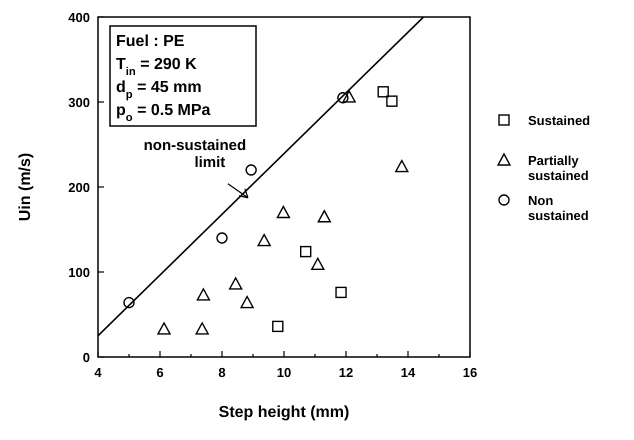 This screenshot has height=440, width=634. I want to click on x-tick-label: 10, so click(284, 372).